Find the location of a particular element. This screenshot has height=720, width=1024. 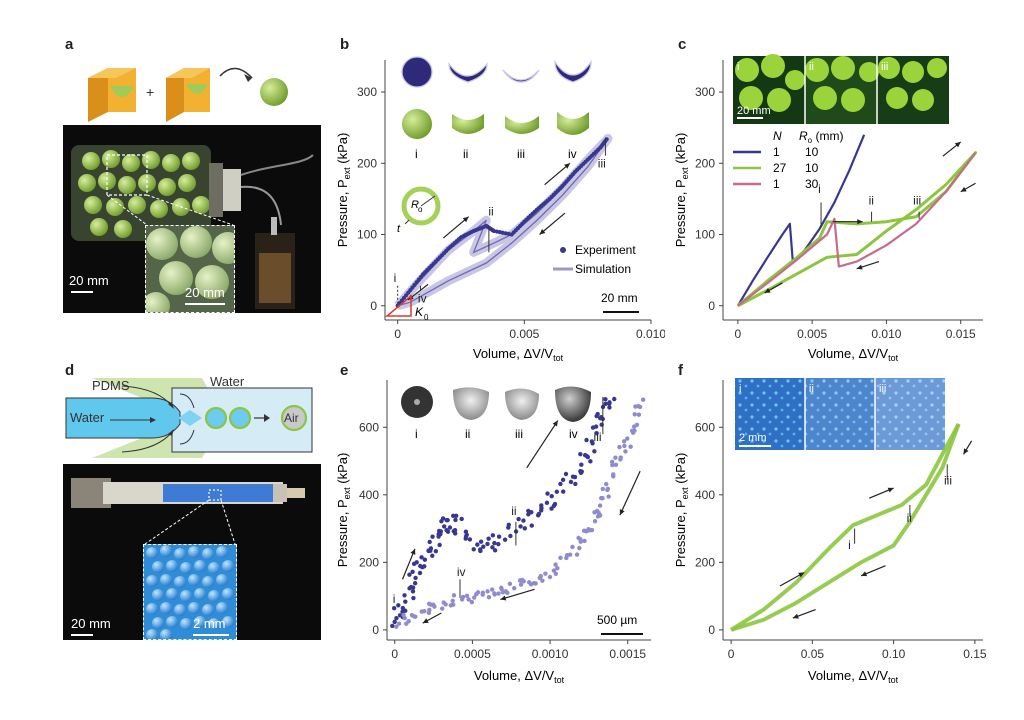

shell-shape-icons-b is located at coordinates (495, 124).